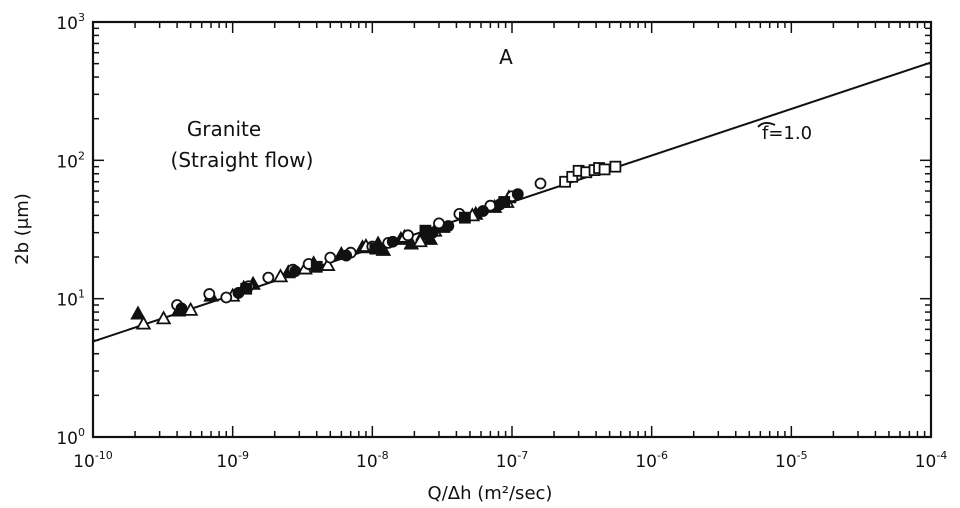 This screenshot has width=960, height=508. Describe the element at coordinates (242, 160) in the screenshot. I see `annotation-straight-flow: (Straight flow)` at that location.